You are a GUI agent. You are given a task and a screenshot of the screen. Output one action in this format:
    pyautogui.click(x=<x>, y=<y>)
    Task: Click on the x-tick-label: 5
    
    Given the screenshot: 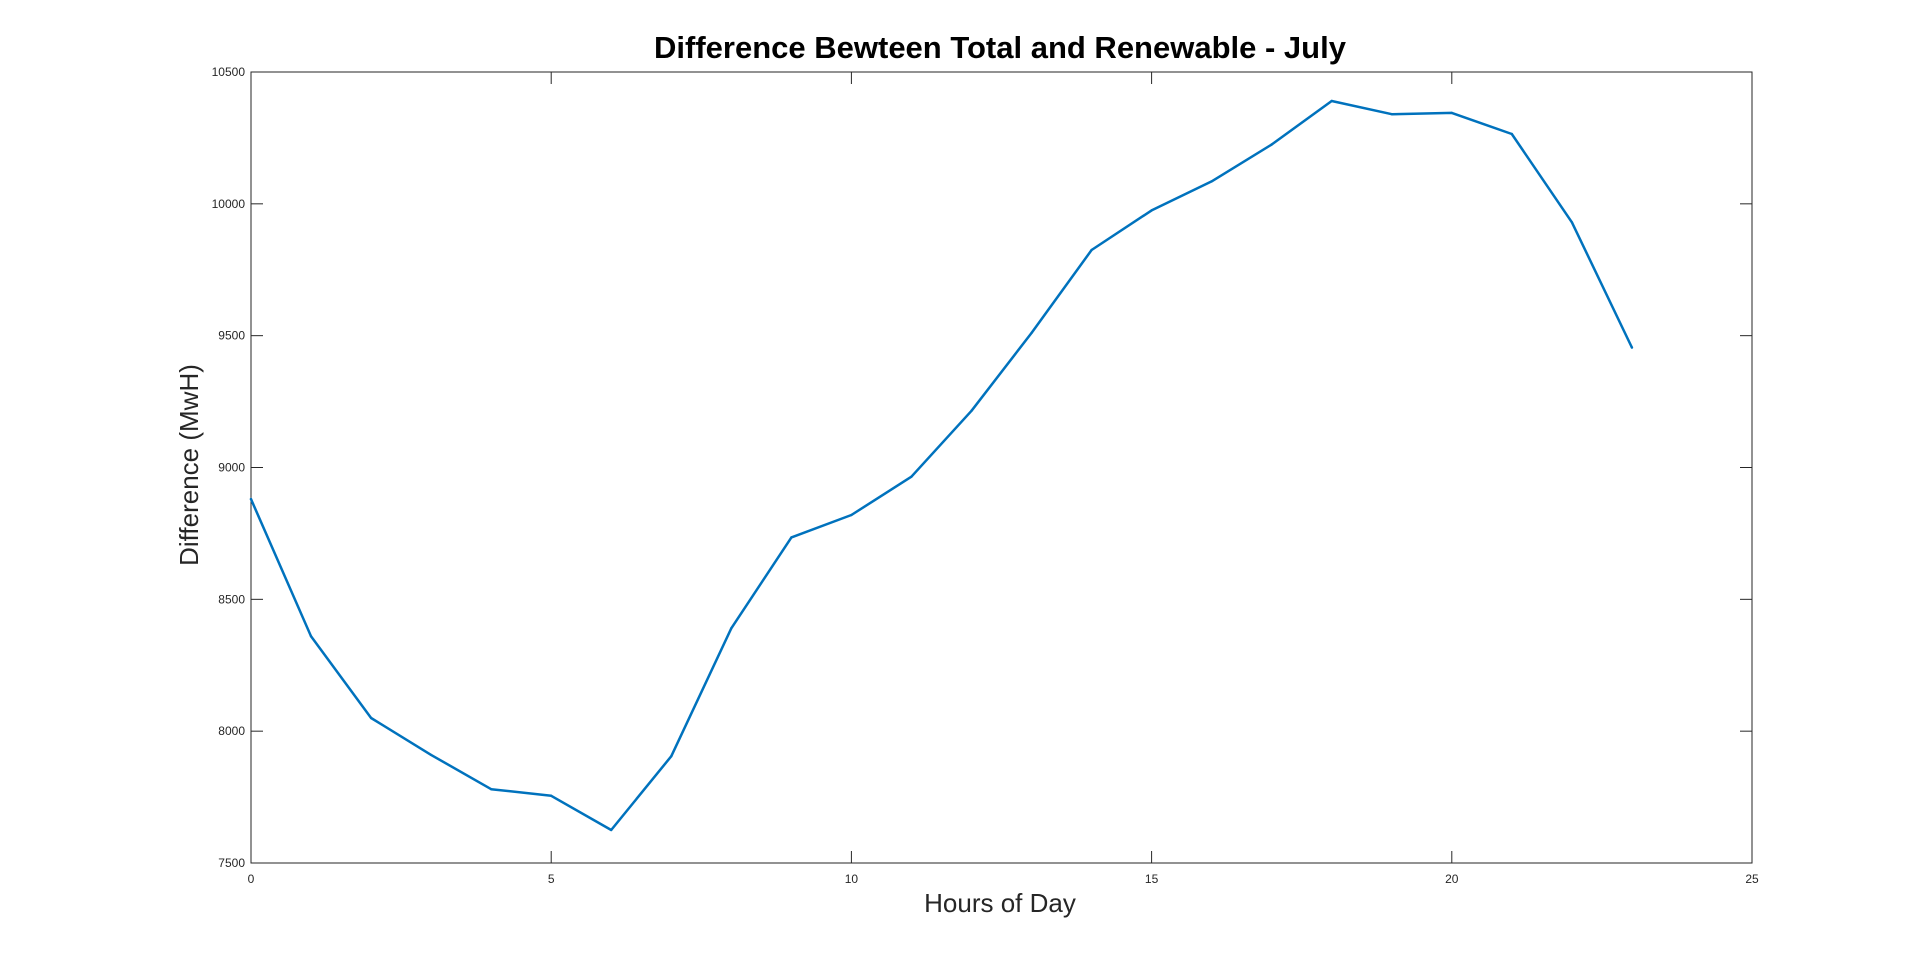 What is the action you would take?
    pyautogui.click(x=551, y=879)
    